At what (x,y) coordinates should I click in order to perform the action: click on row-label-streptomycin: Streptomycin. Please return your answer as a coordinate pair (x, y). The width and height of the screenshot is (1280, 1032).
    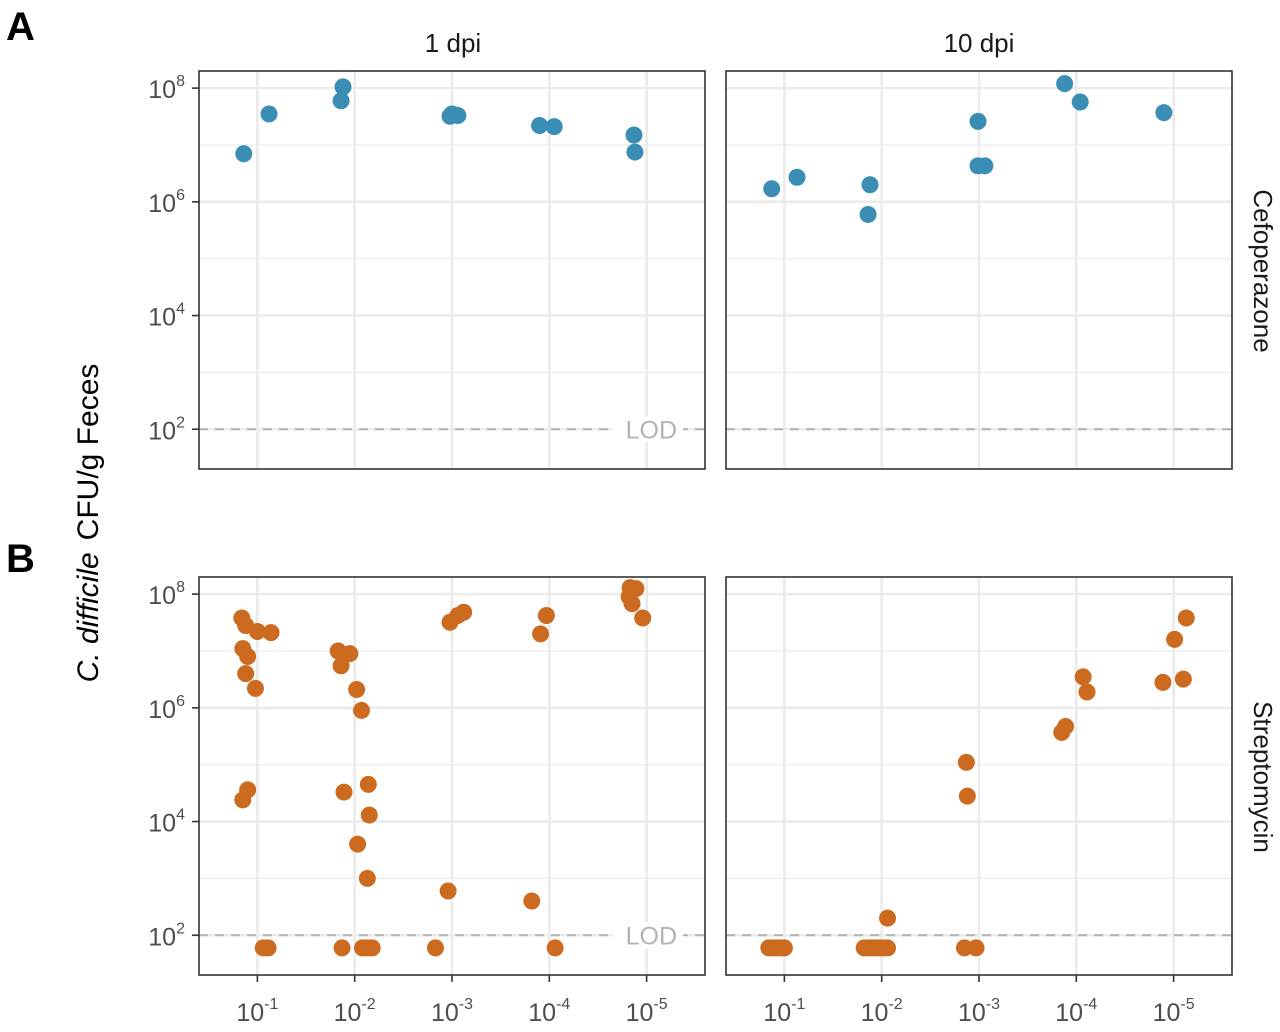
    Looking at the image, I should click on (1263, 777).